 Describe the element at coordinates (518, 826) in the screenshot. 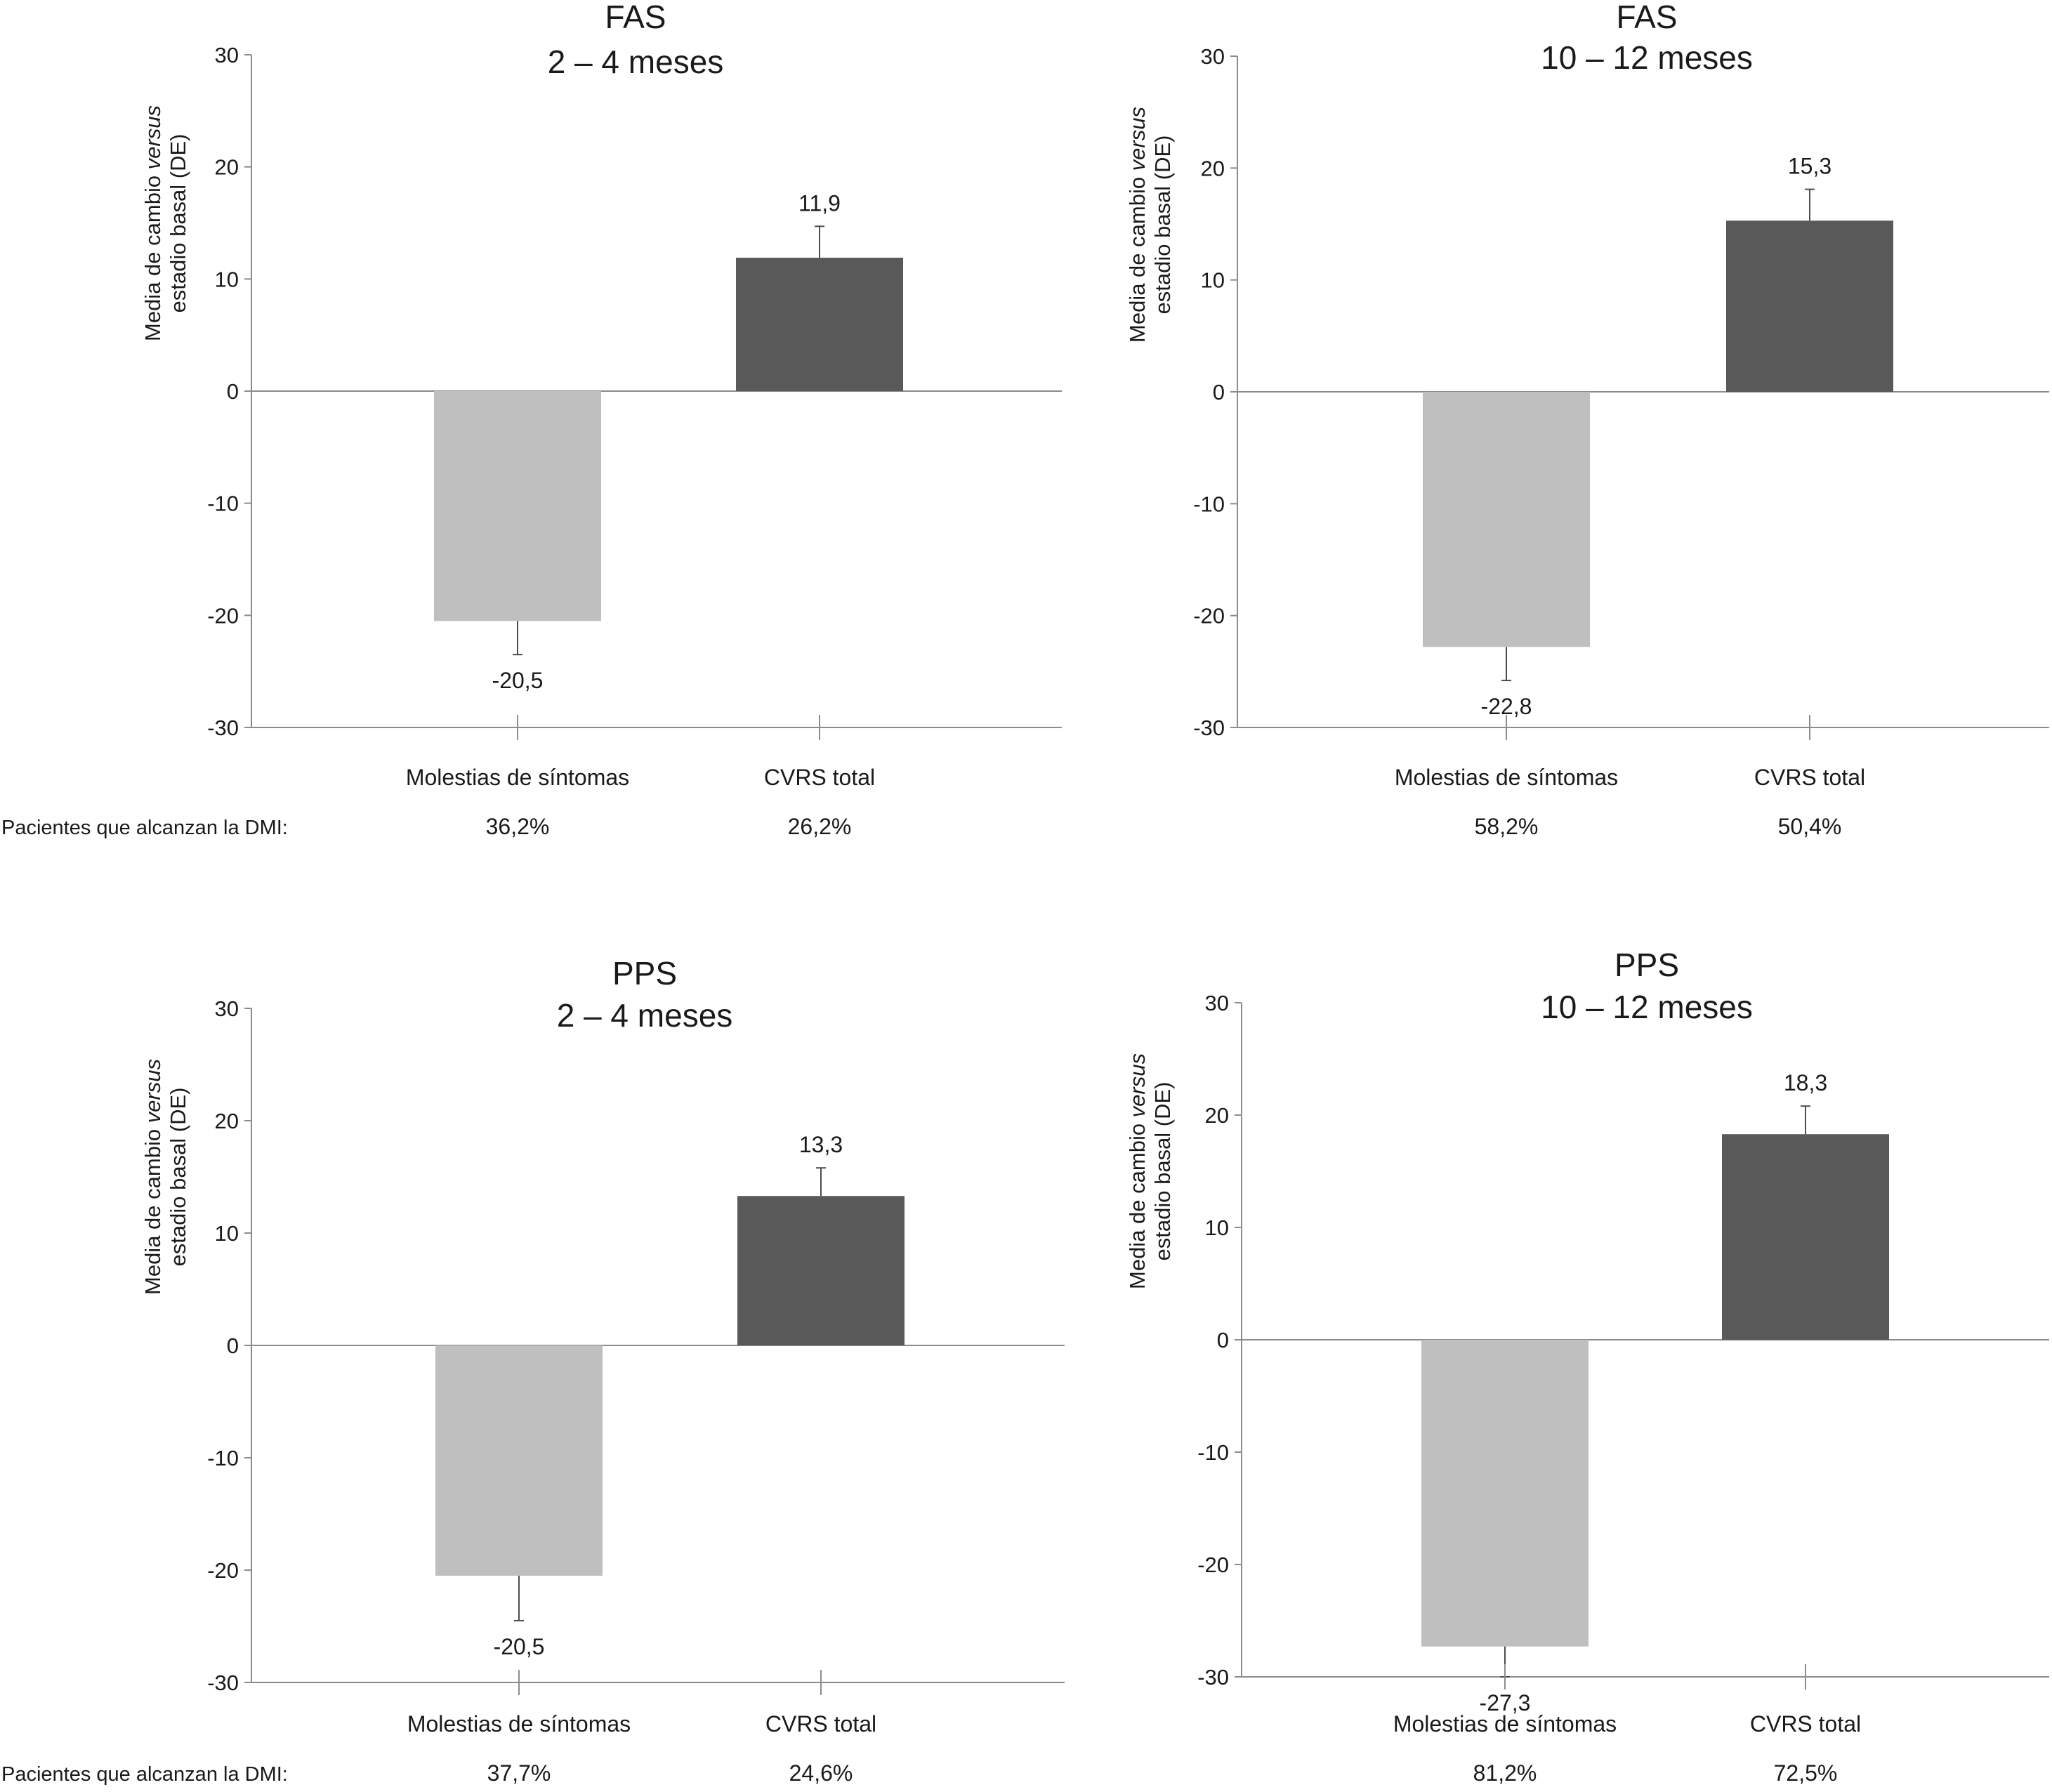

I see `dmi-percent-label: 36,2%` at that location.